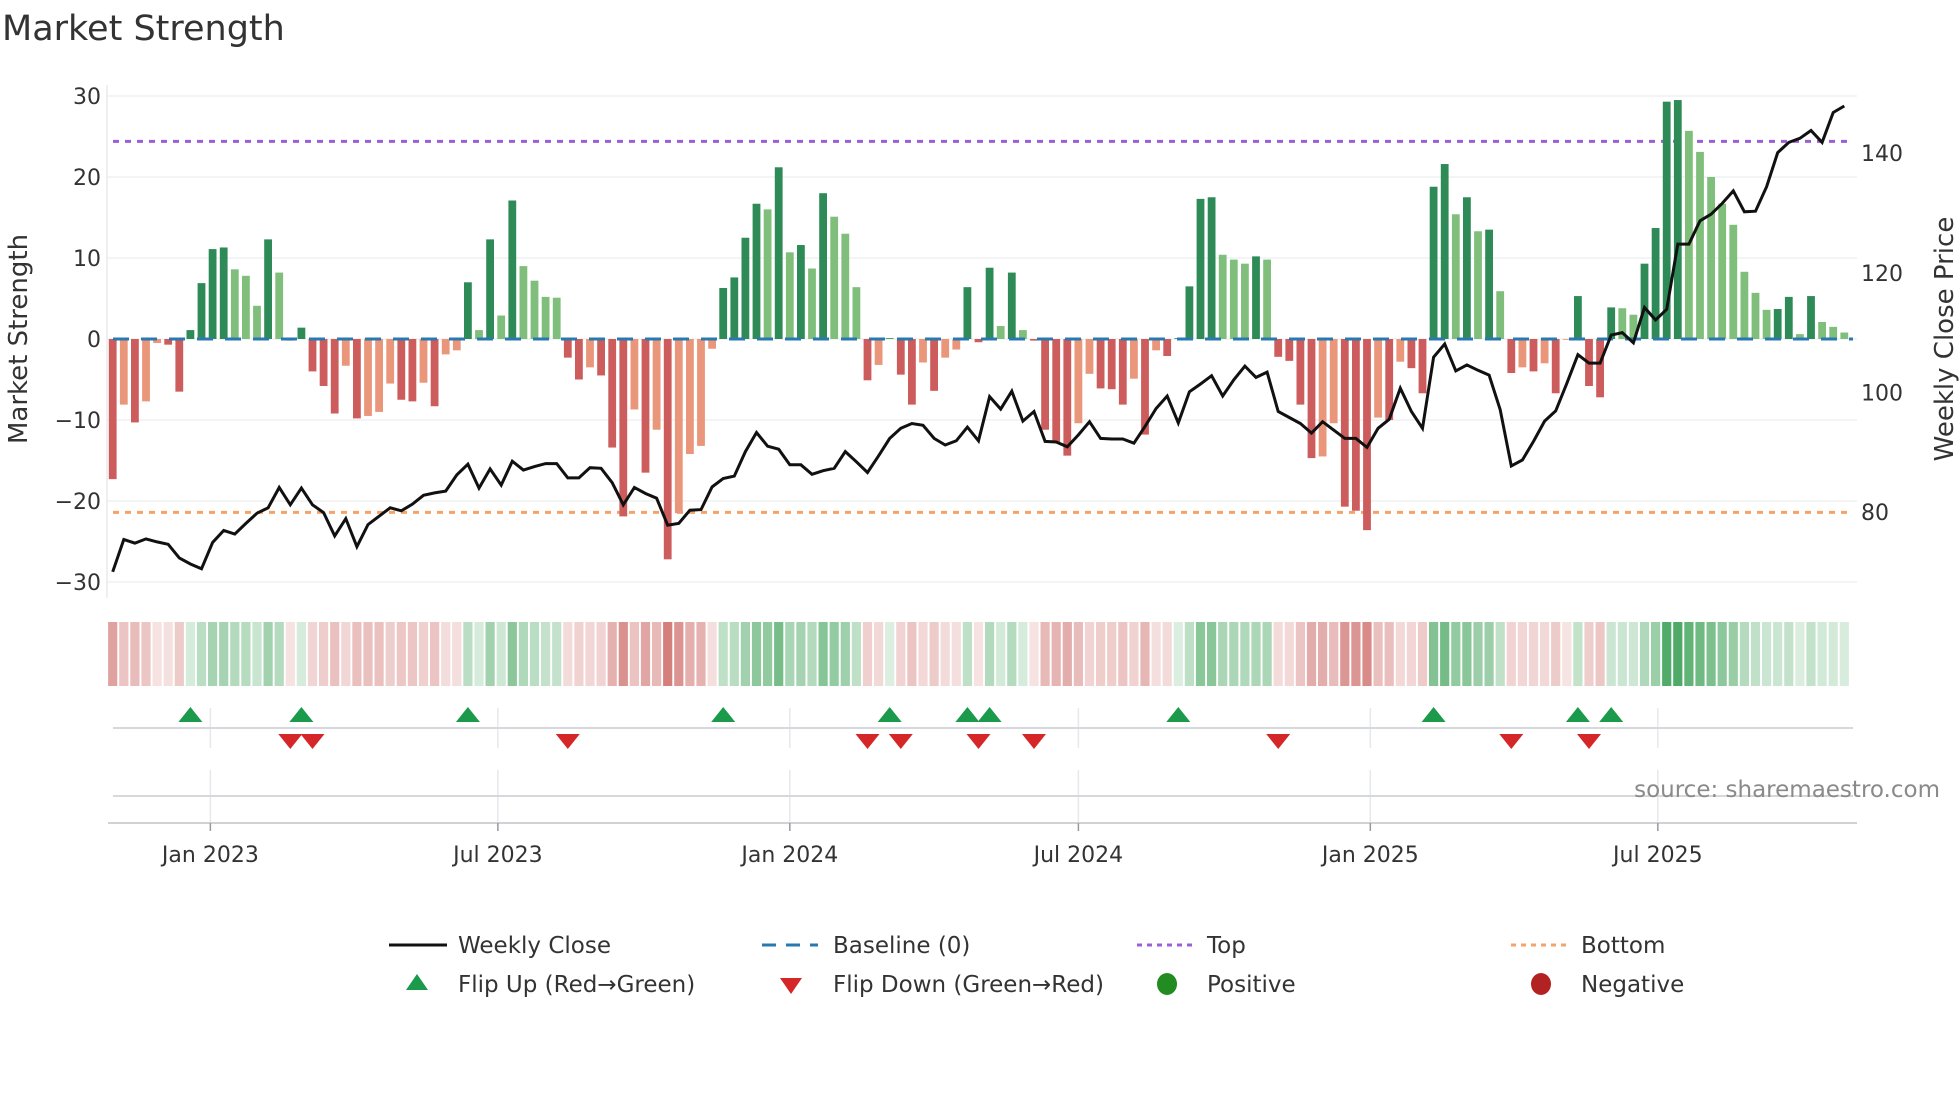 The image size is (1960, 1106). What do you see at coordinates (78, 421) in the screenshot?
I see `y-tick-label: −10` at bounding box center [78, 421].